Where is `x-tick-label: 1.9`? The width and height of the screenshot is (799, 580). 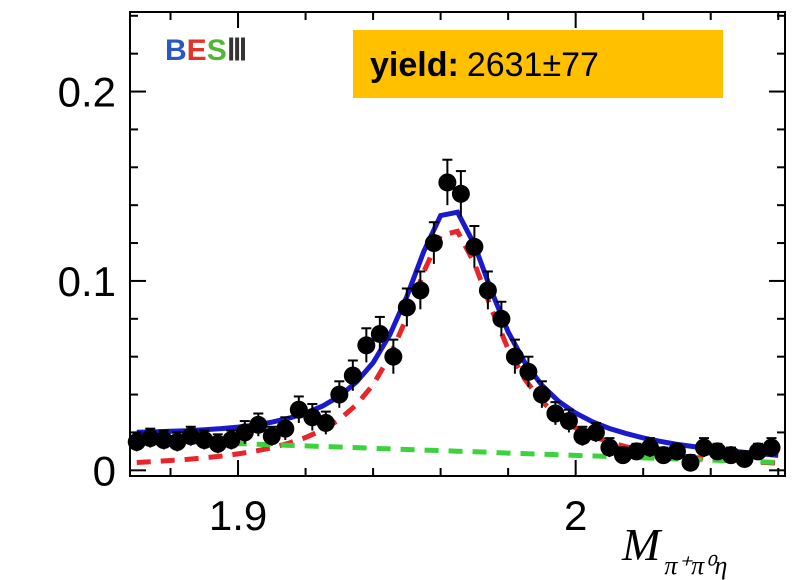
x-tick-label: 1.9 is located at coordinates (238, 515).